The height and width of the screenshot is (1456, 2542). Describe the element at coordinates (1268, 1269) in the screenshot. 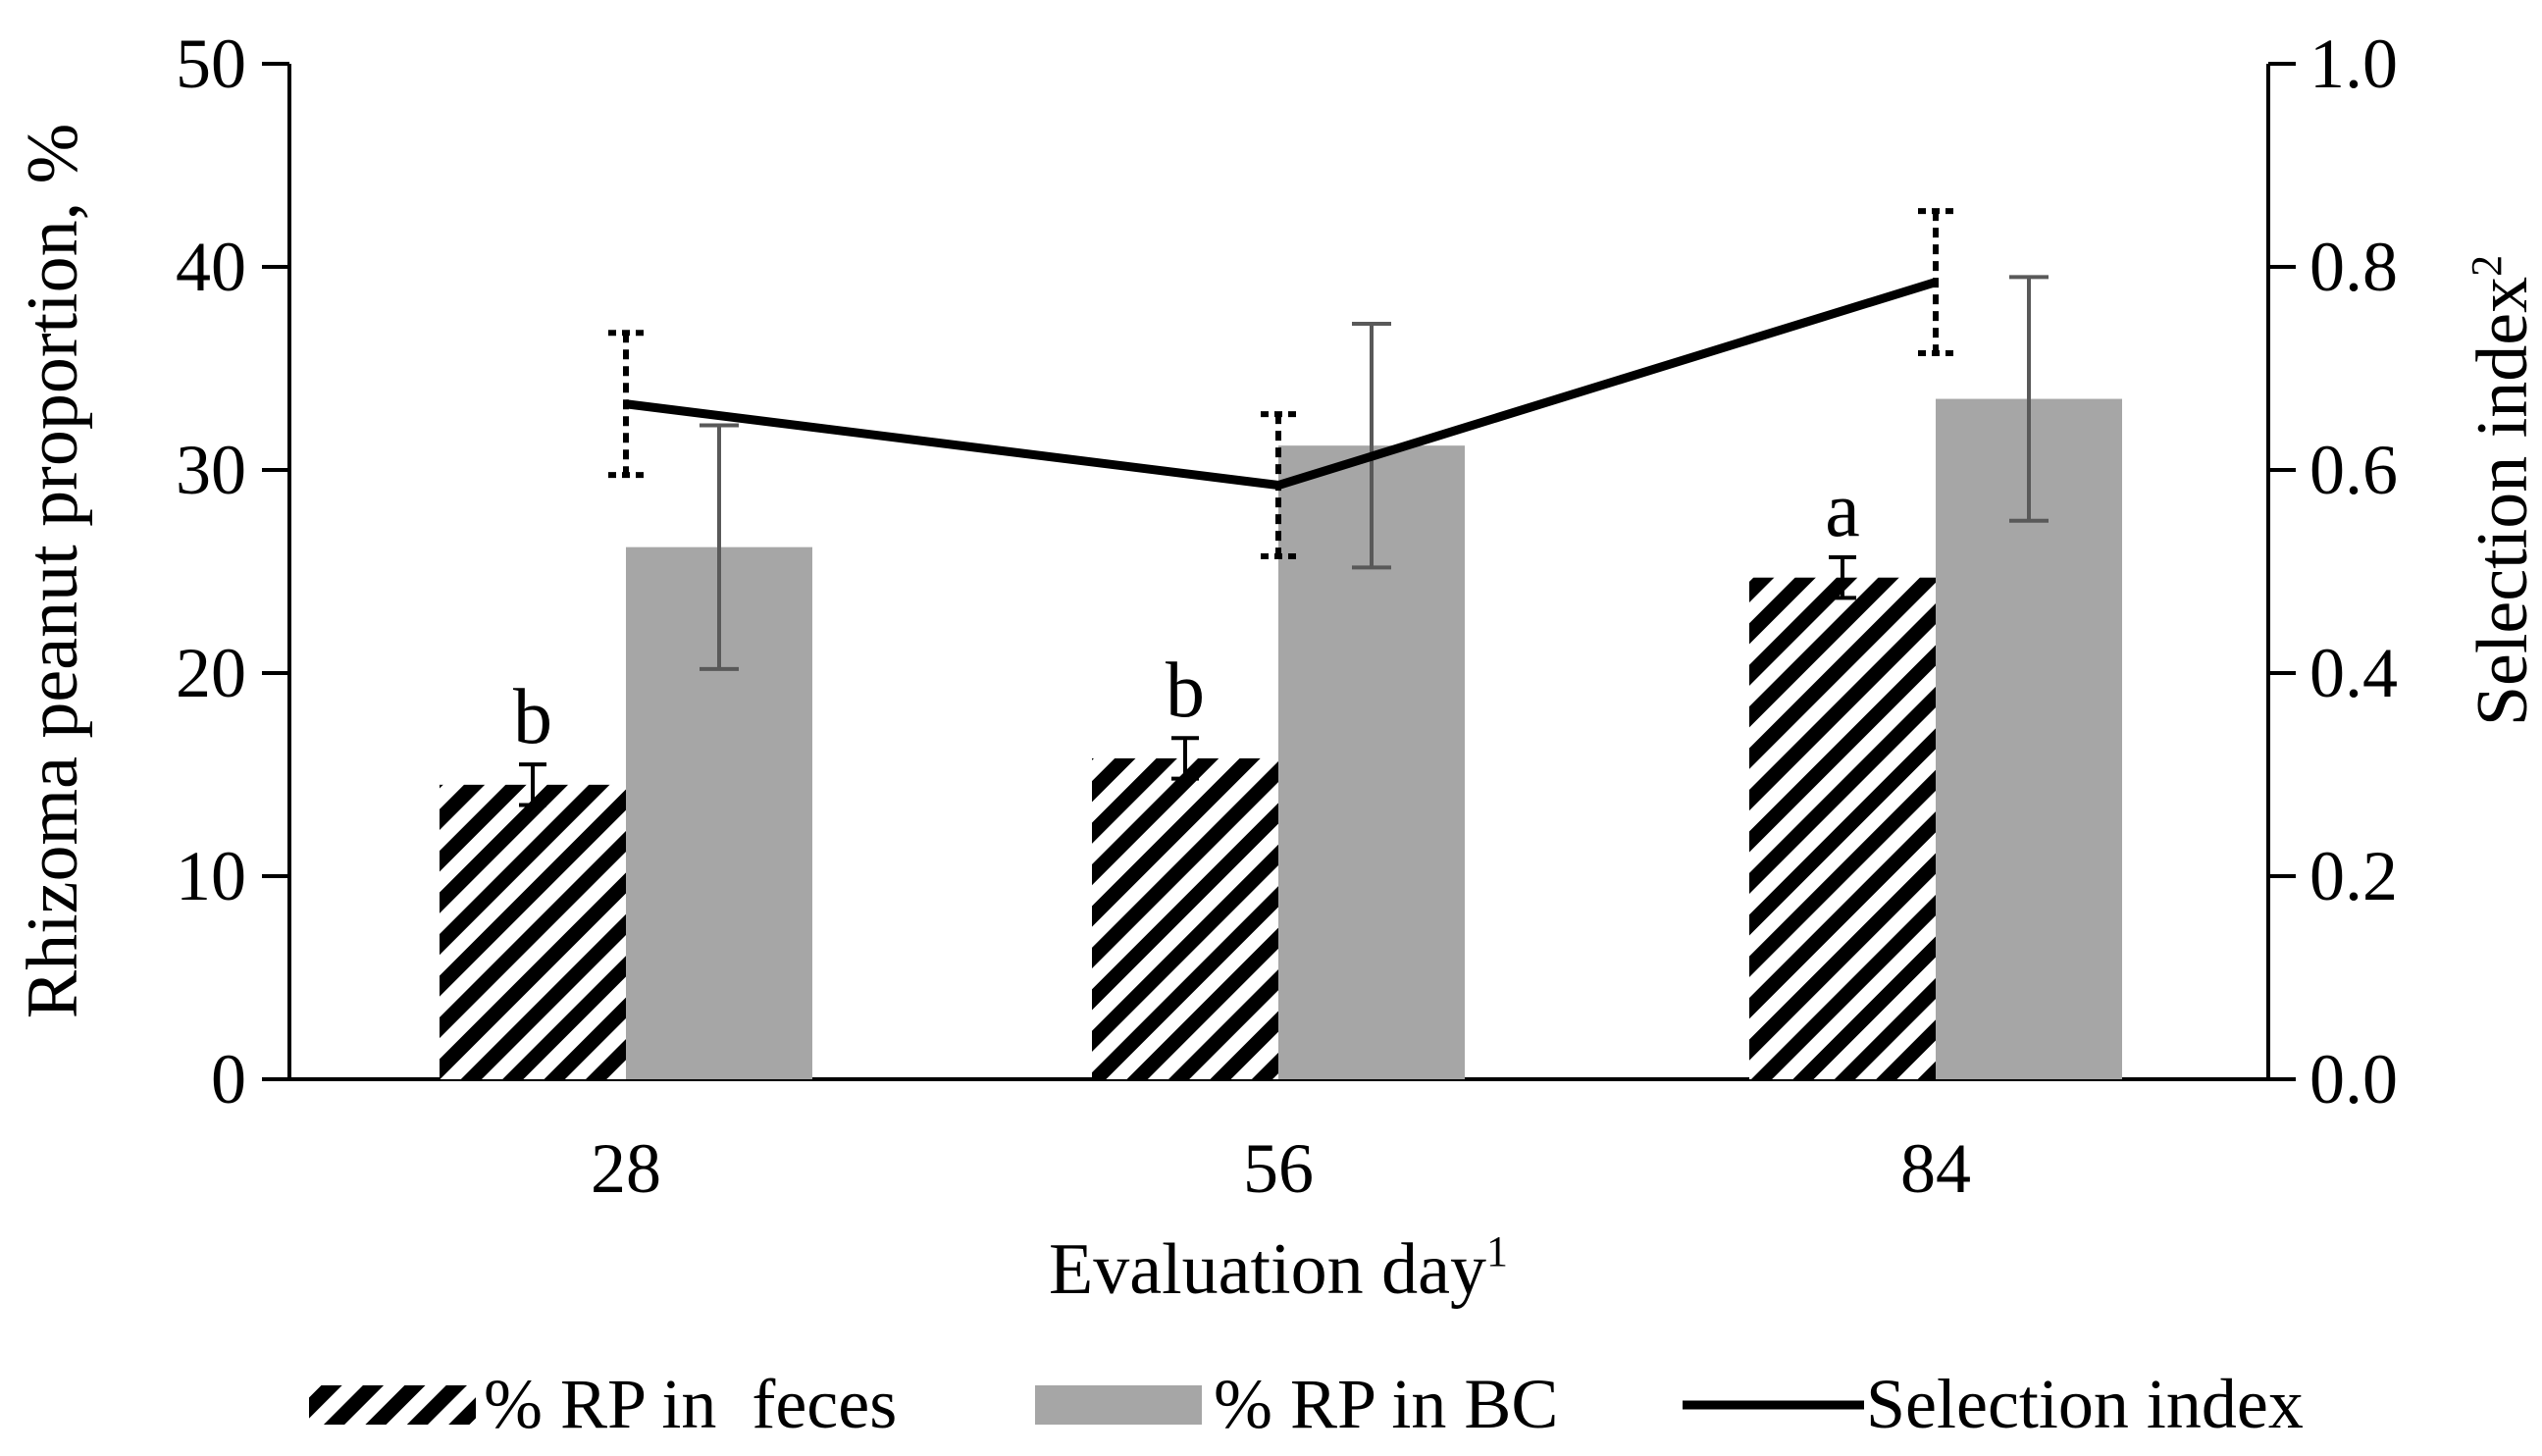

I see `x-axis-title-text: Evaluation day` at that location.